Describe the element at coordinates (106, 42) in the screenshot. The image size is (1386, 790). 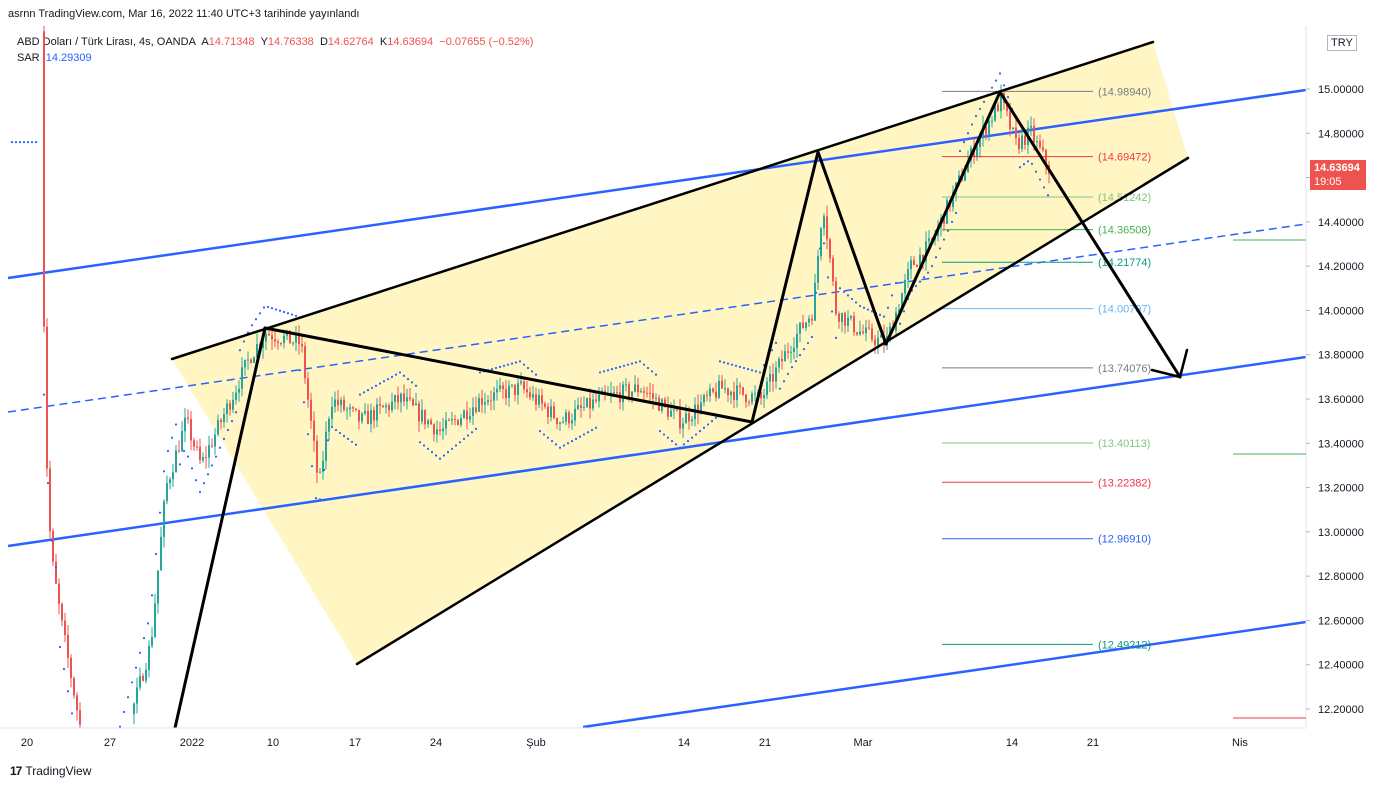
I see `symbol-name: ABD Doları / Türk Lirası, 4s, OANDA` at that location.